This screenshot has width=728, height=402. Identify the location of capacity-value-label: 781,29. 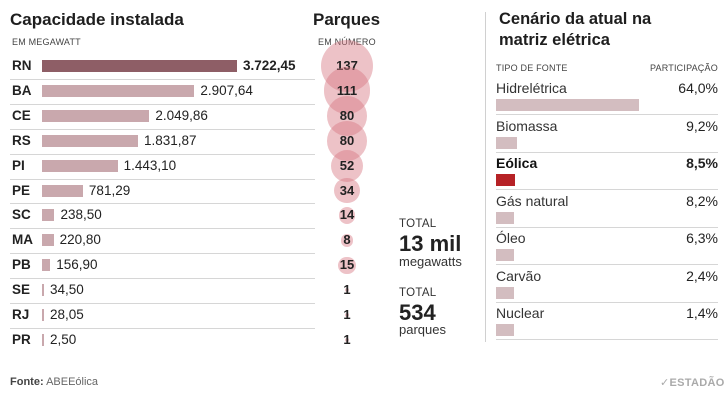
(109, 190).